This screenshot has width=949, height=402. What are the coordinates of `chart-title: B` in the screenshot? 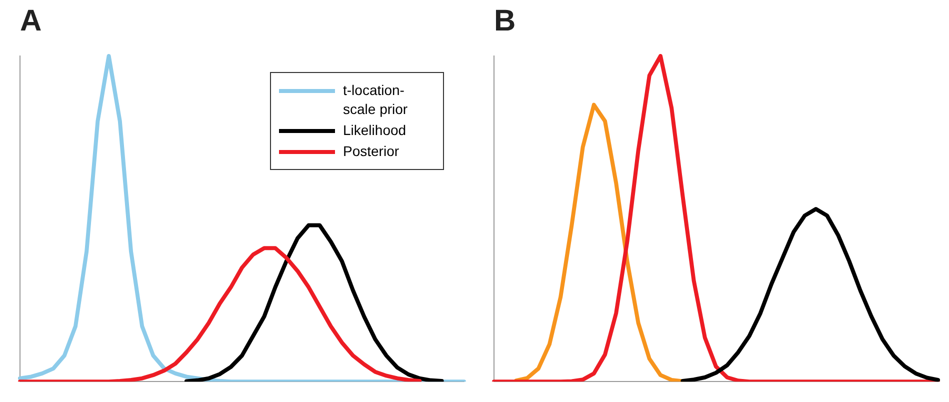 It's located at (505, 21).